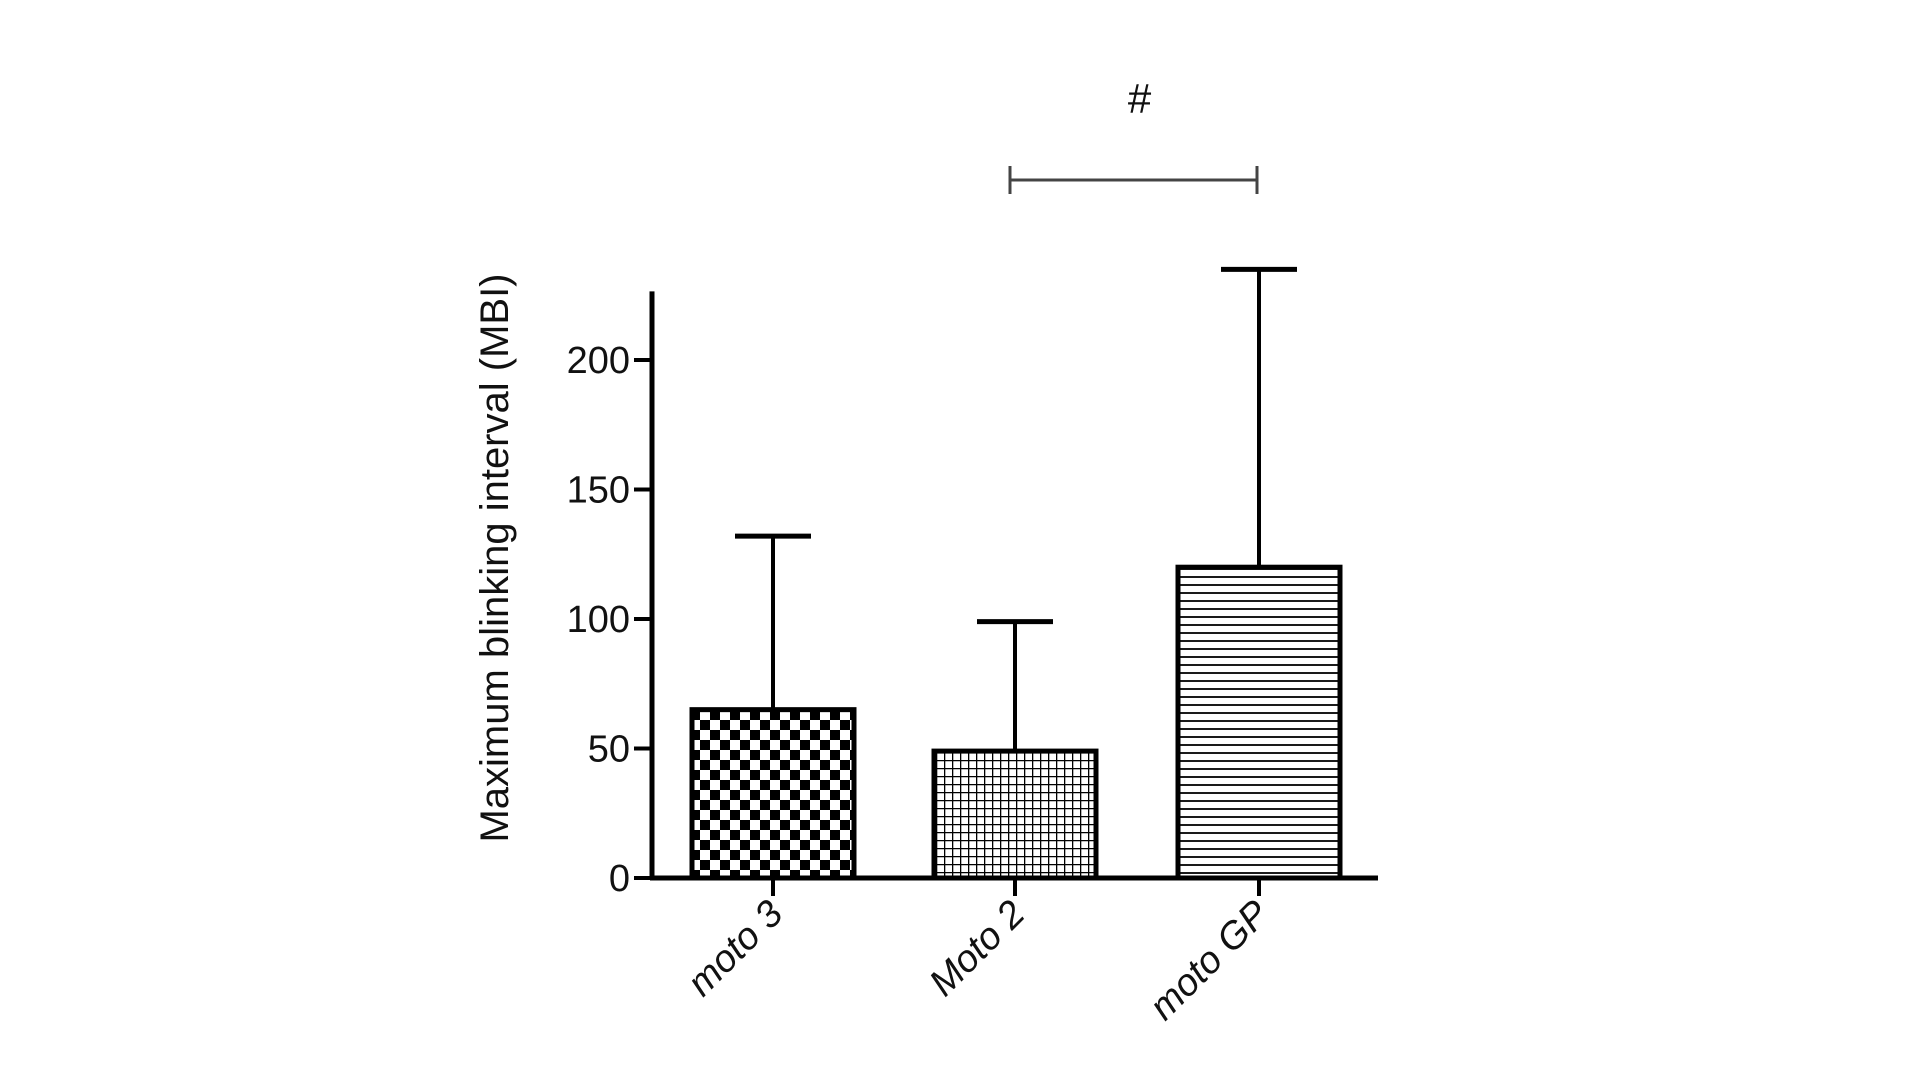 The width and height of the screenshot is (1920, 1080). I want to click on significance-marker: #, so click(1140, 98).